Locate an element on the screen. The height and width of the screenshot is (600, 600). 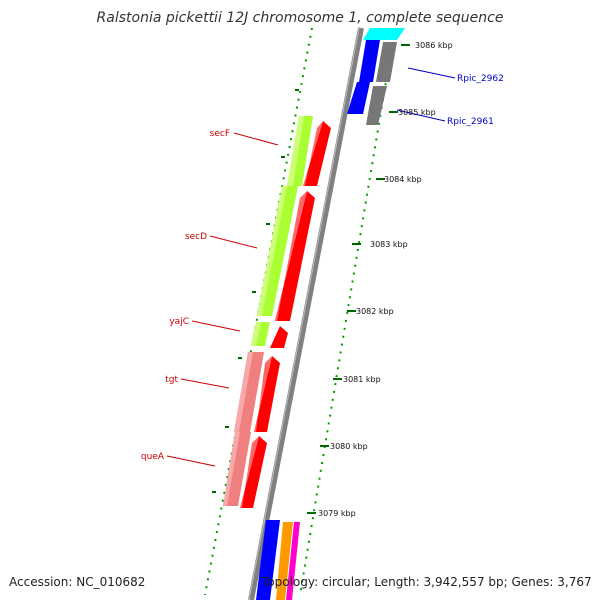
left-ticks is located at coordinates (255, 291).